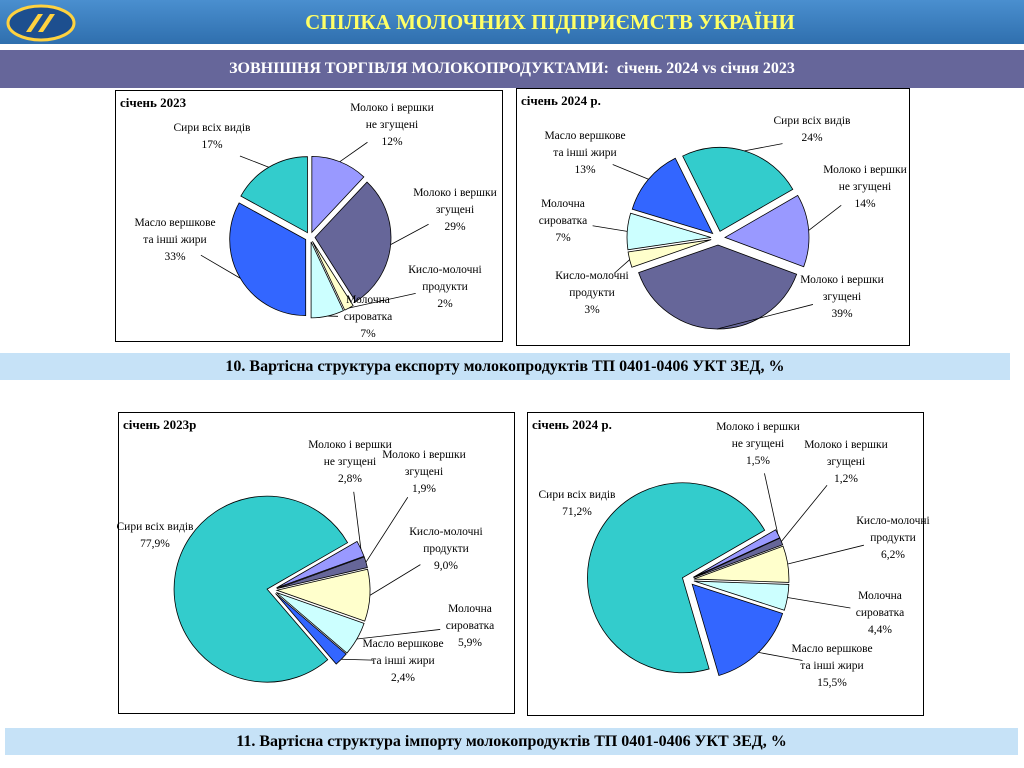  I want to click on slice-label: Молочна сироватка 7%, so click(368, 317).